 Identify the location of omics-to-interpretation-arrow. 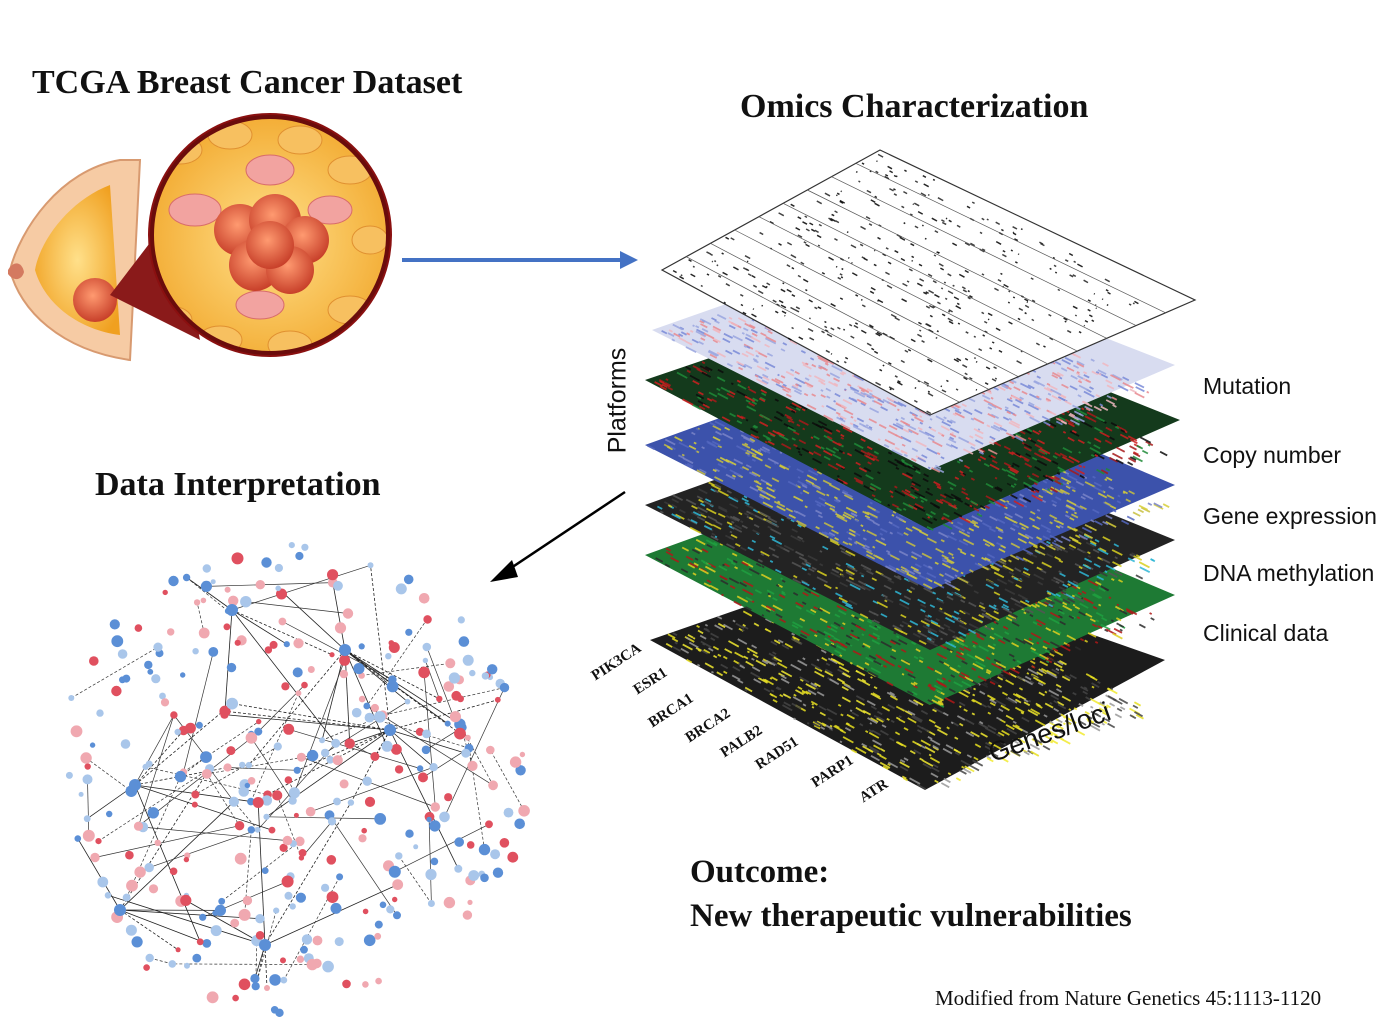
(565, 532).